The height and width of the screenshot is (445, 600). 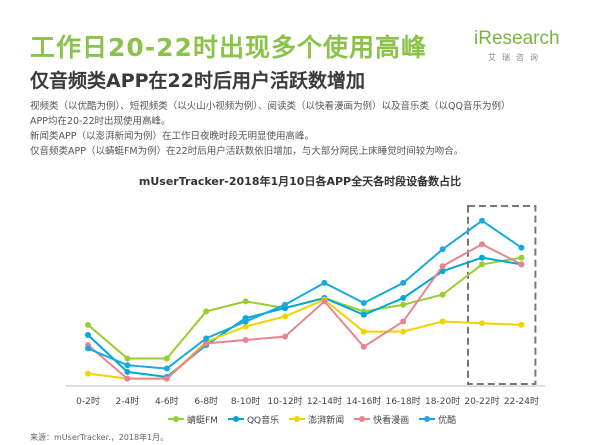 What do you see at coordinates (263, 420) in the screenshot?
I see `legend-label: QQ音乐` at bounding box center [263, 420].